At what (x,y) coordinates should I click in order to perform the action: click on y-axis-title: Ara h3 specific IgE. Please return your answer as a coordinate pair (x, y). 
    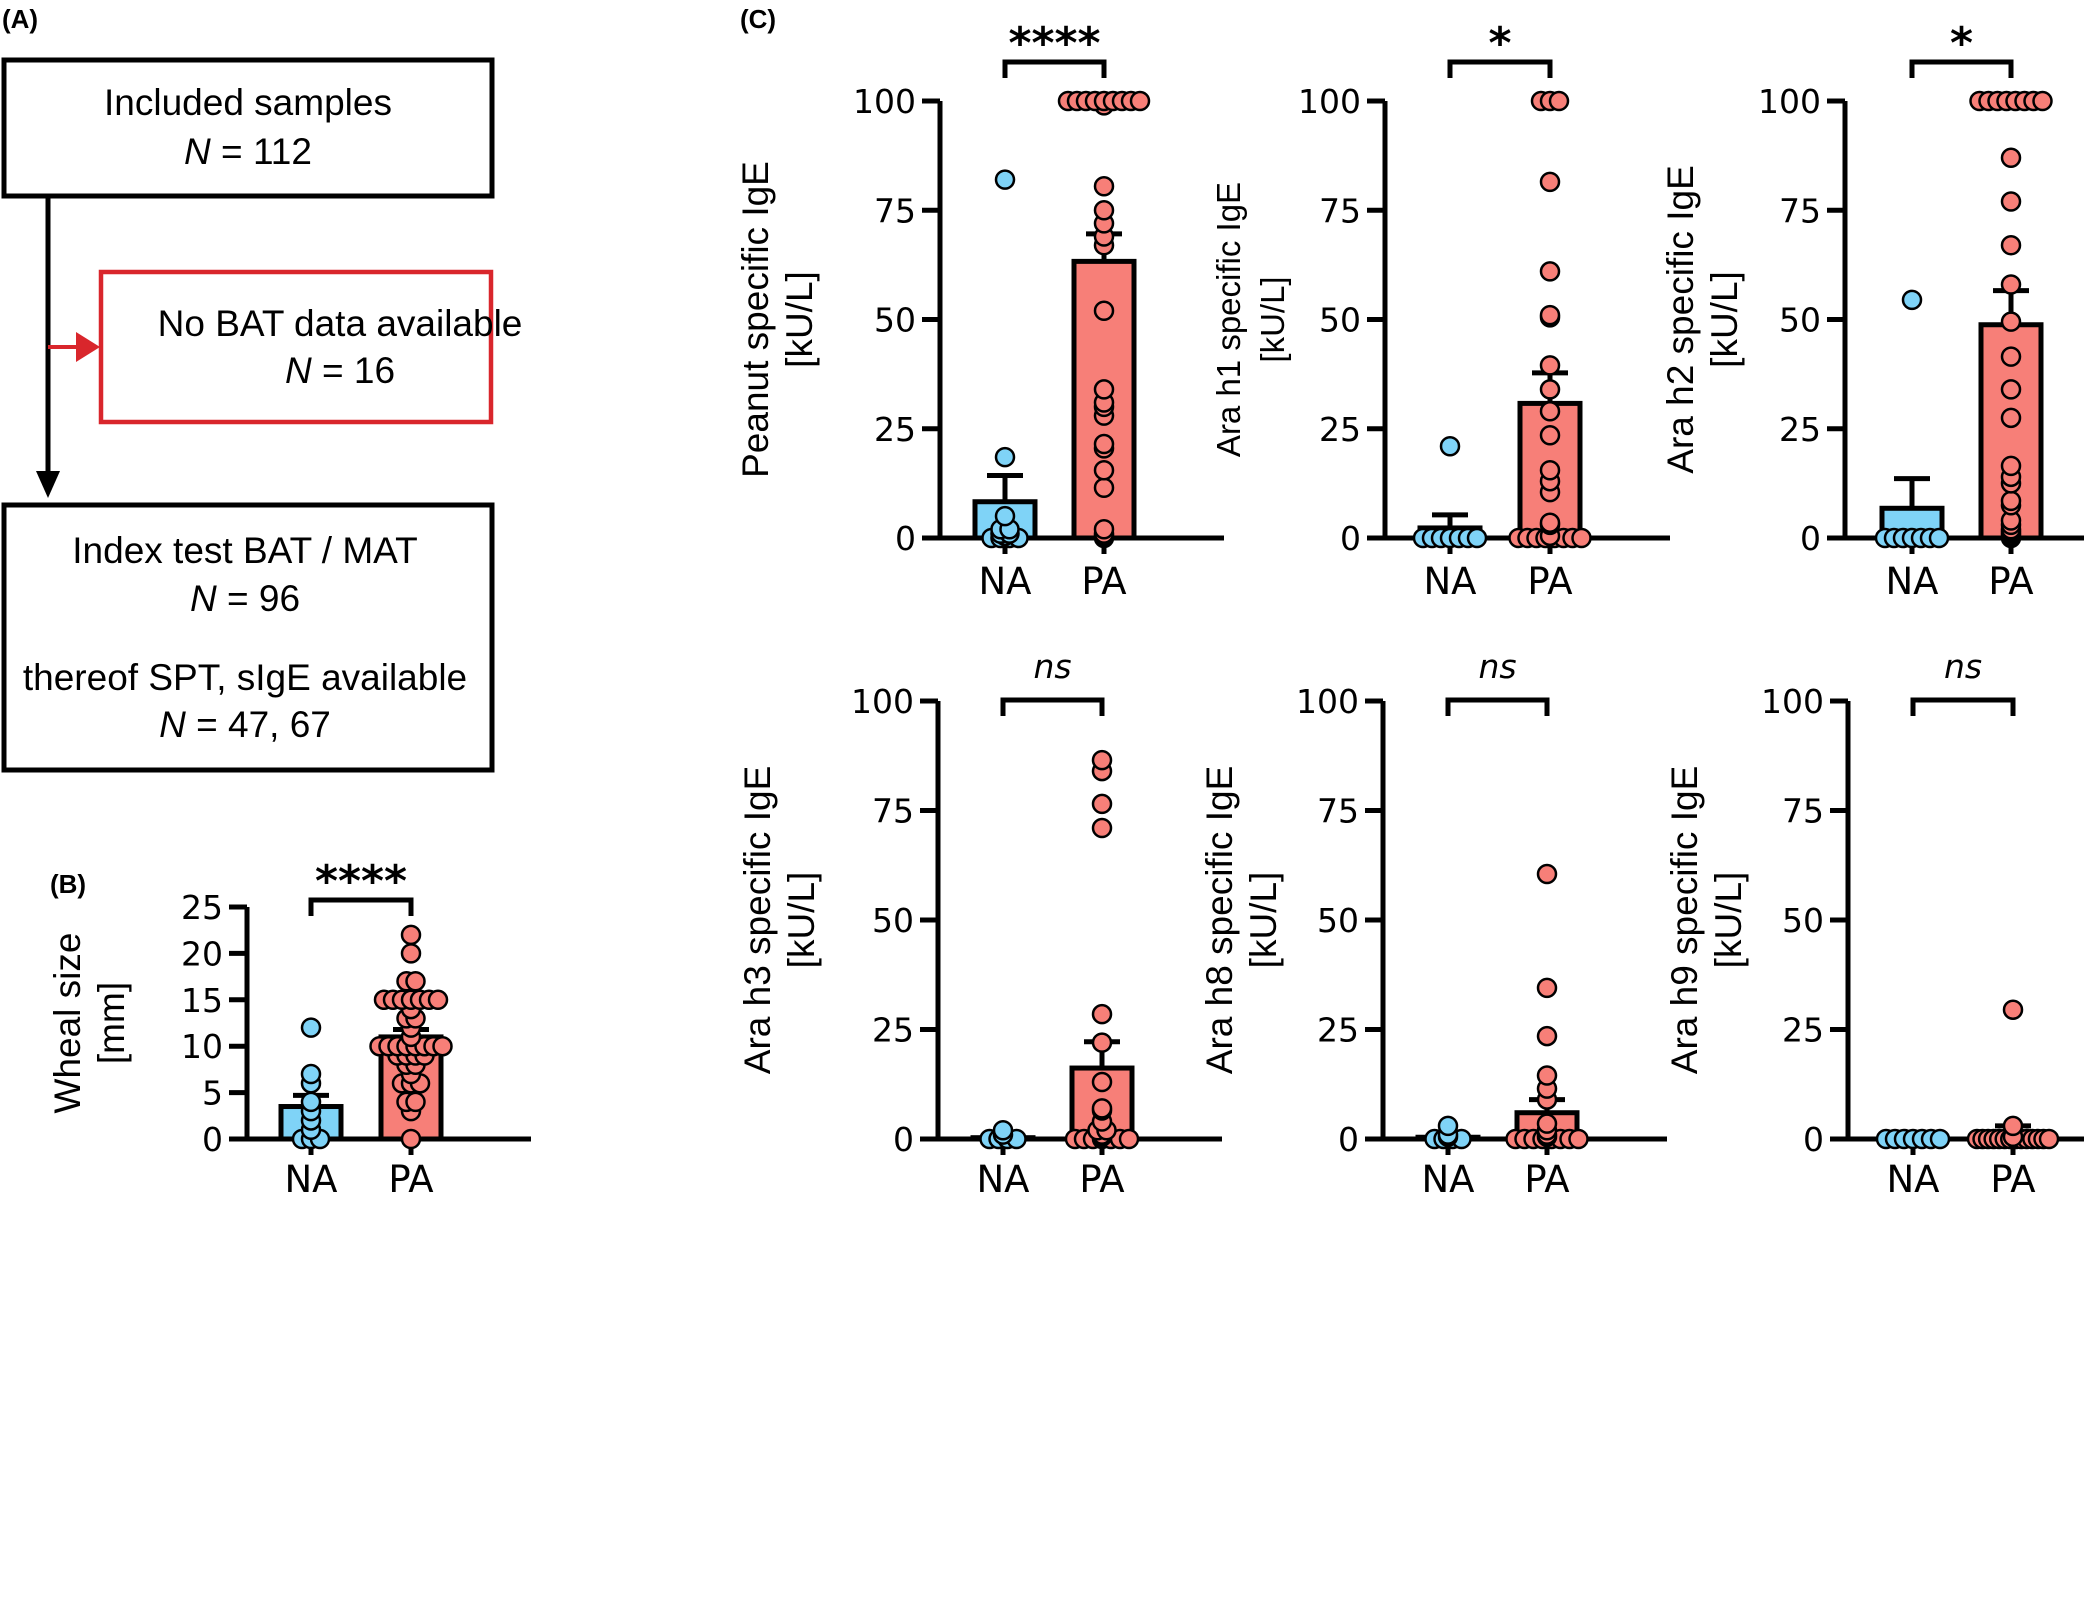
    Looking at the image, I should click on (757, 920).